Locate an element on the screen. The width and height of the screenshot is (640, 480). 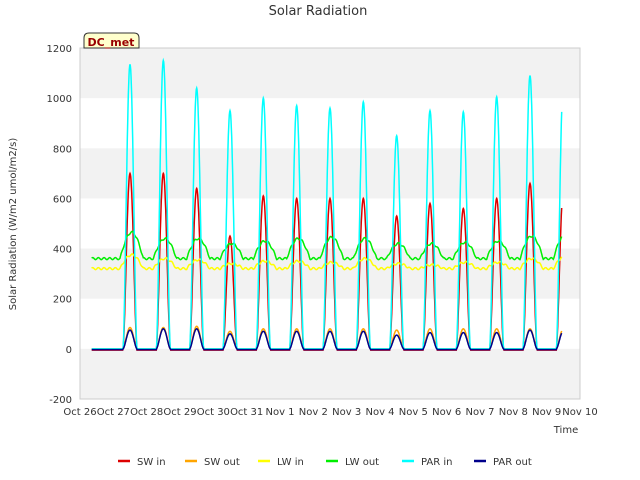
y-tick-label: -200 is located at coordinates (60, 400).